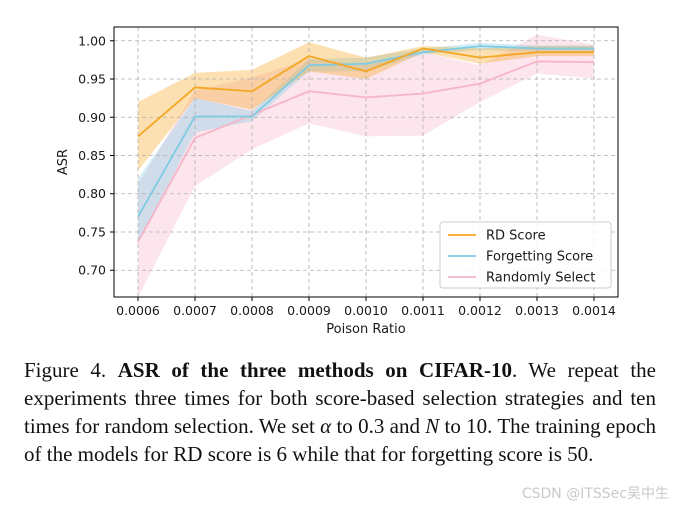 The width and height of the screenshot is (679, 511). What do you see at coordinates (63, 162) in the screenshot?
I see `y-axis-label: ASR` at bounding box center [63, 162].